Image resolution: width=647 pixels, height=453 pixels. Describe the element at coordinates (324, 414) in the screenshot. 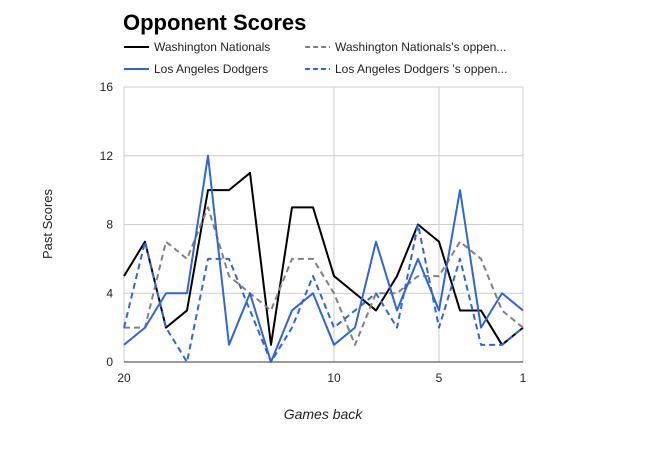

I see `x-axis-label: Games back` at that location.